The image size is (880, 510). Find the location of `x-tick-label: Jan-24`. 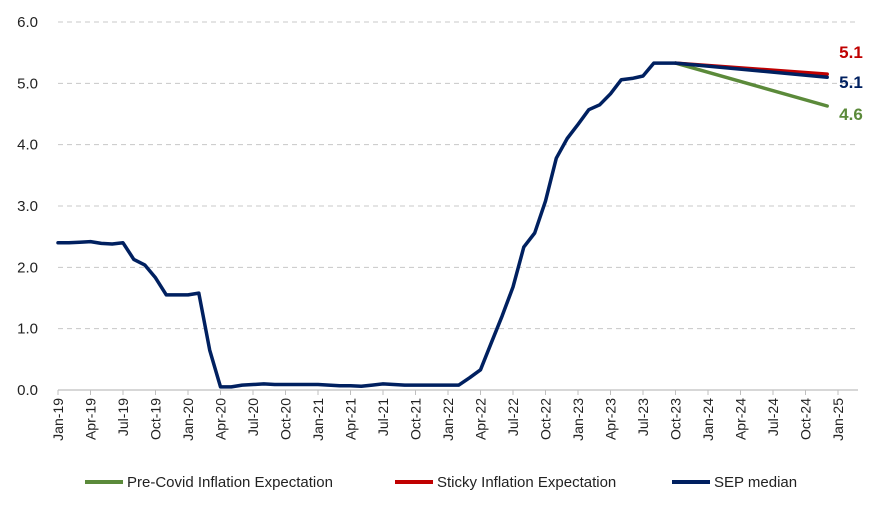

x-tick-label: Jan-24 is located at coordinates (708, 419).